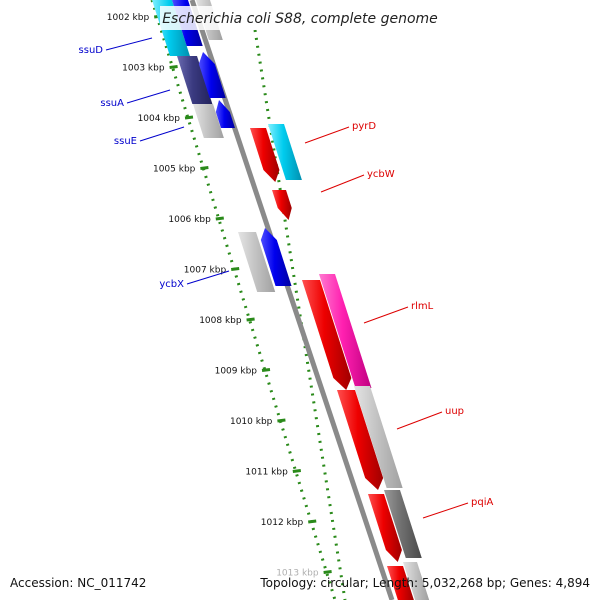  I want to click on gene-pyrD-block, so click(265, 155).